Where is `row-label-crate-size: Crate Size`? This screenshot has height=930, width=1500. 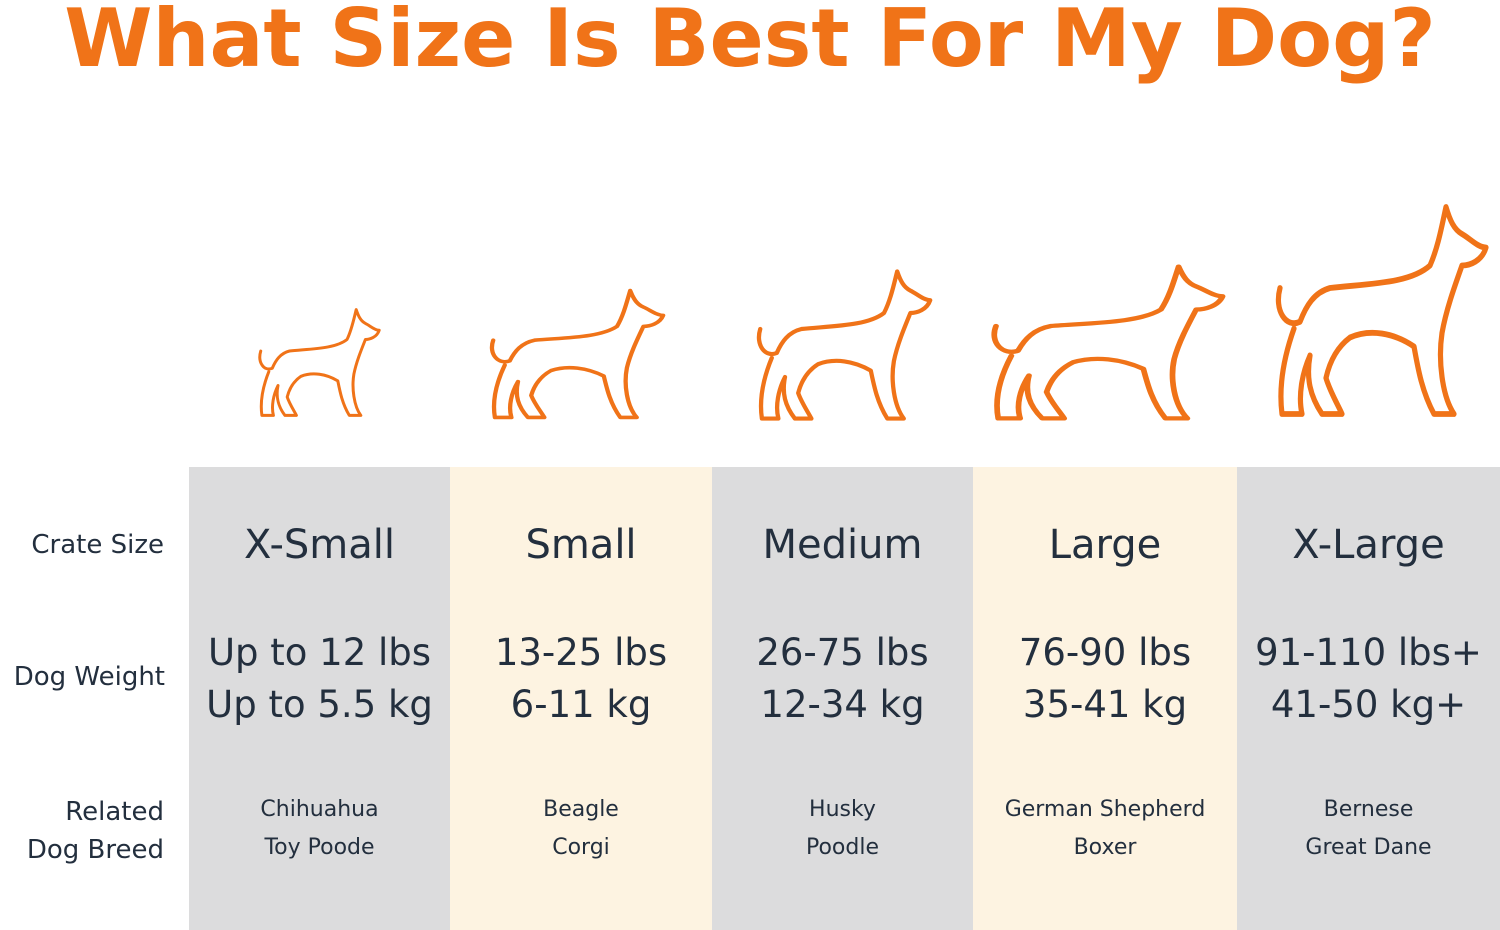
row-label-crate-size: Crate Size is located at coordinates (97, 545).